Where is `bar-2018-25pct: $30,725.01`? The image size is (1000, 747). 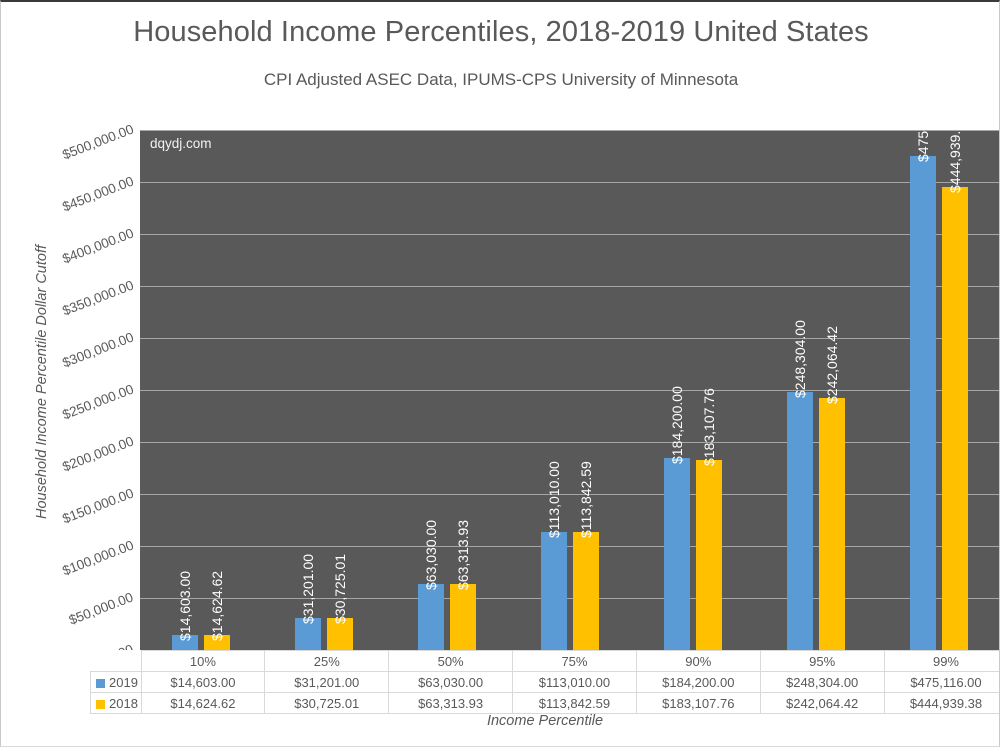 bar-2018-25pct: $30,725.01 is located at coordinates (340, 602).